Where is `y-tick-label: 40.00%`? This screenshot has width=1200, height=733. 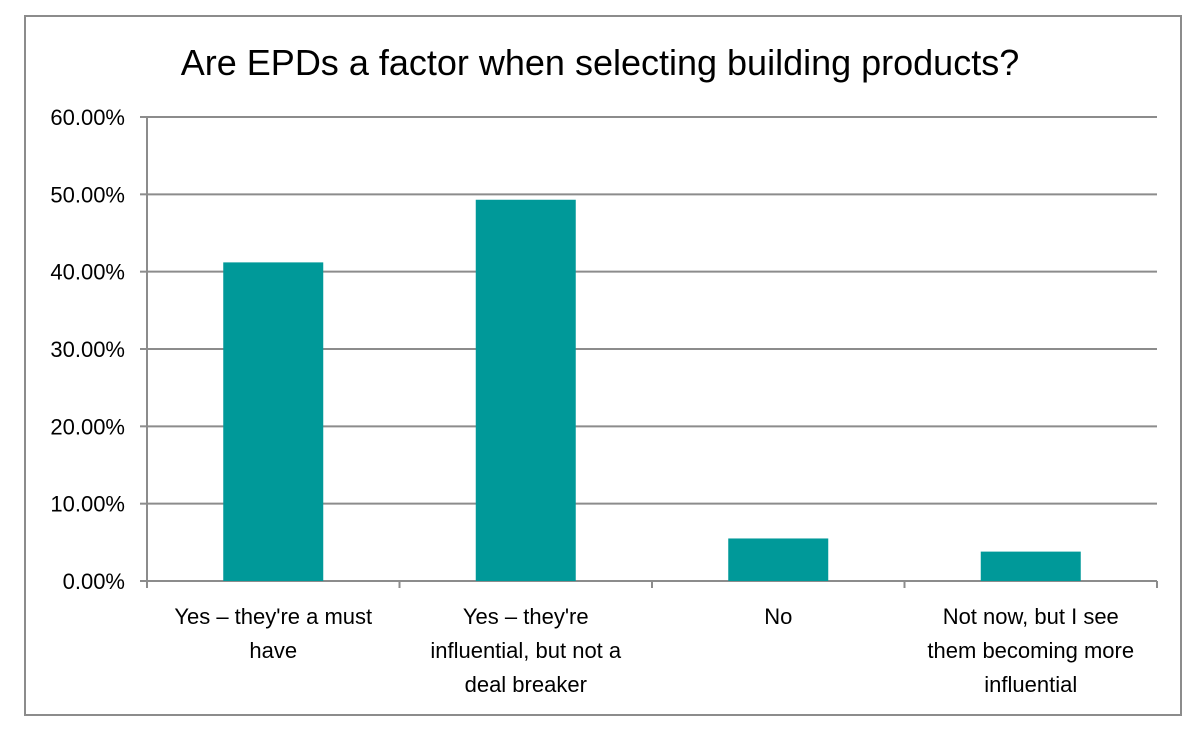
y-tick-label: 40.00% is located at coordinates (87, 272).